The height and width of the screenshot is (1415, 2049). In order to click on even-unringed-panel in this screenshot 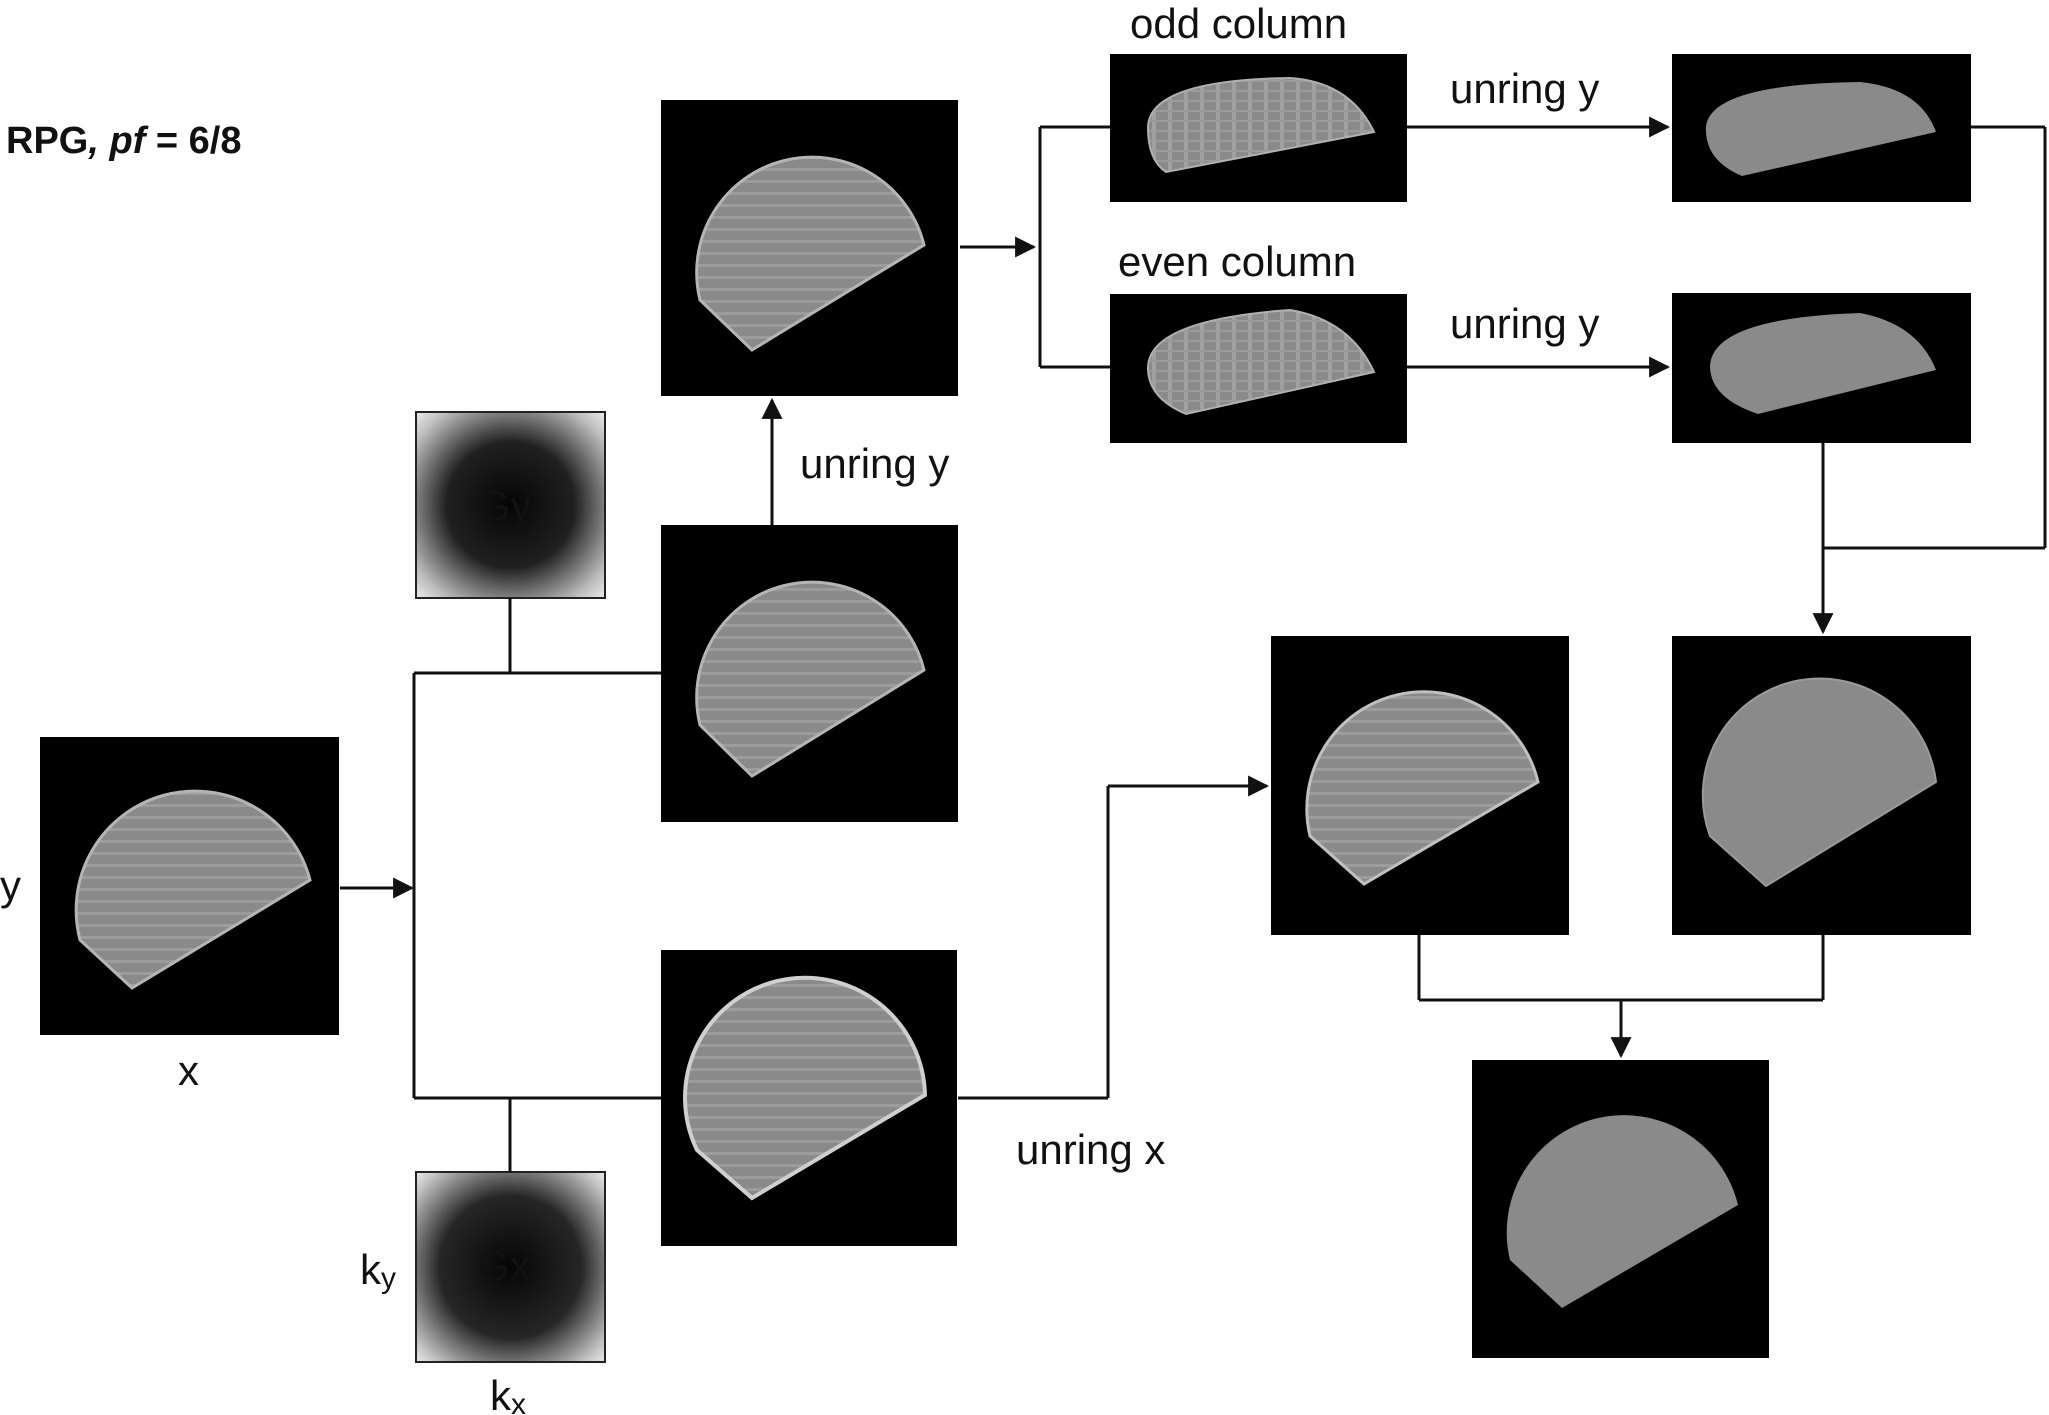, I will do `click(1821, 368)`.